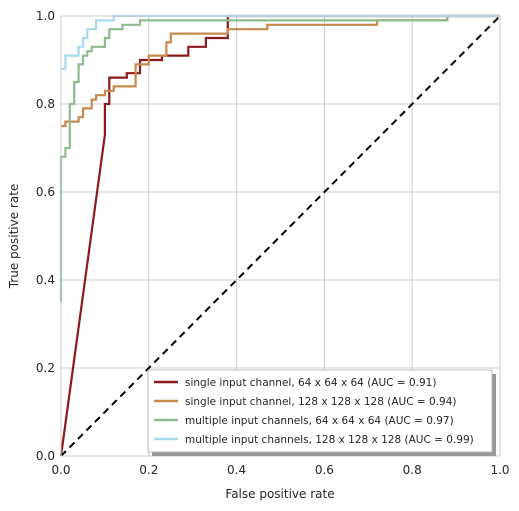 Image resolution: width=519 pixels, height=511 pixels. Describe the element at coordinates (148, 470) in the screenshot. I see `x-tick-label: 0.2` at that location.